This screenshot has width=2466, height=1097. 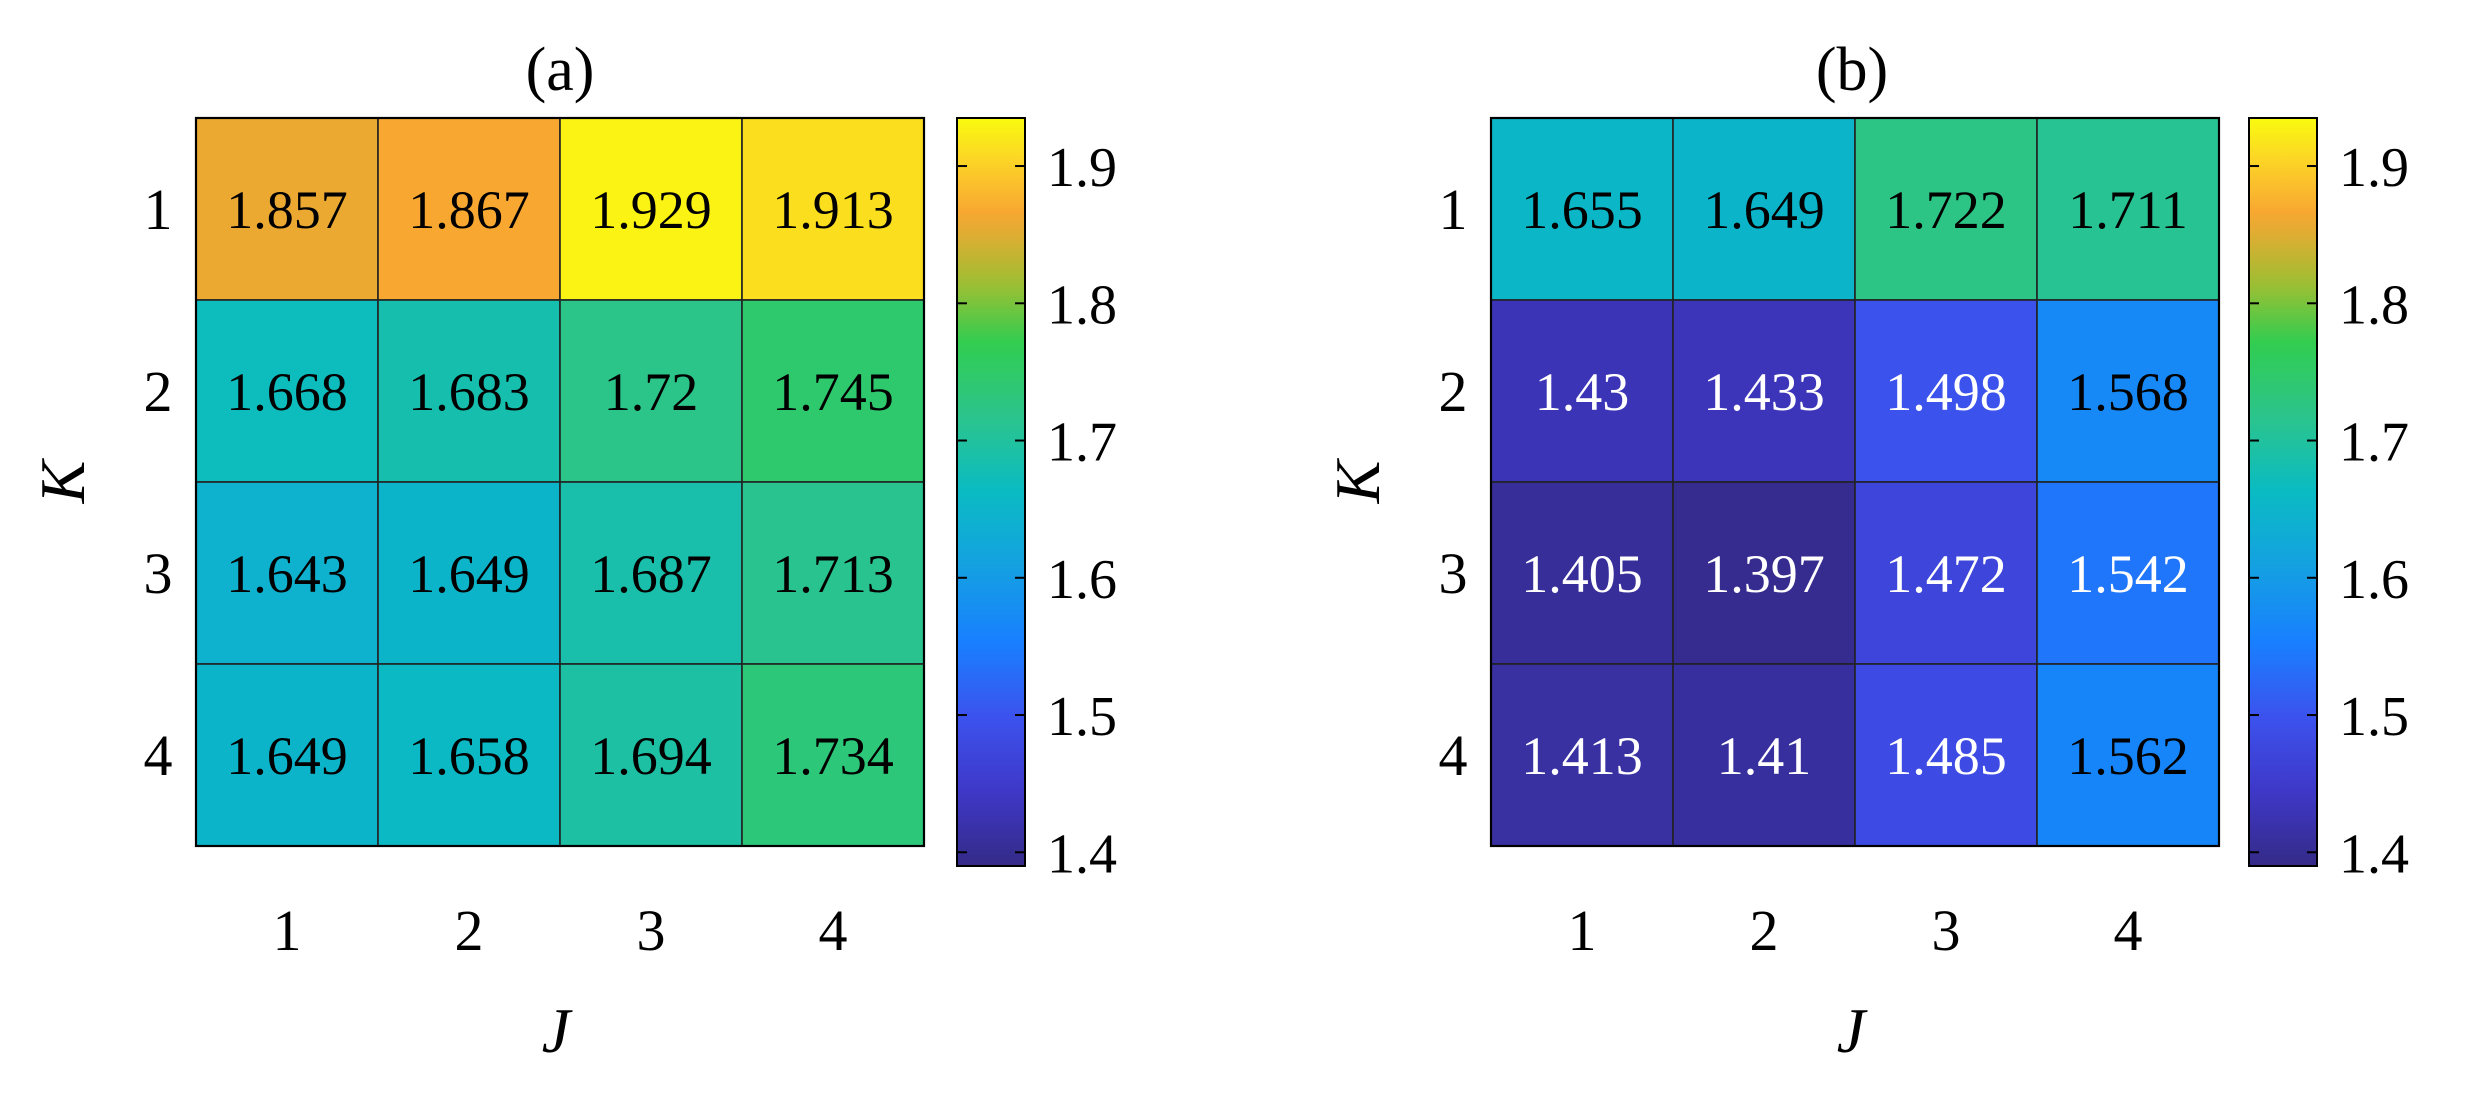 I want to click on cell-value-label: 1.397, so click(x=1764, y=574).